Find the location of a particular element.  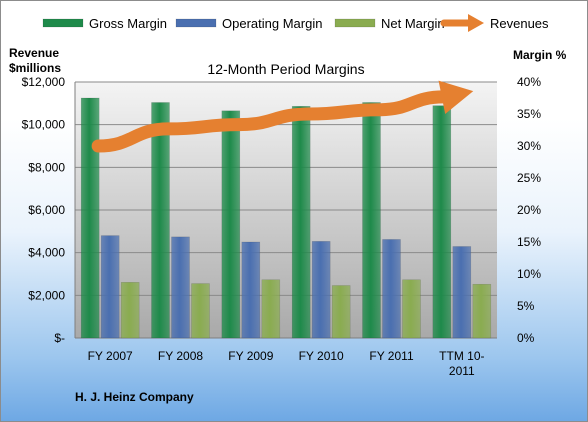

legend-label: Revenues is located at coordinates (519, 23).